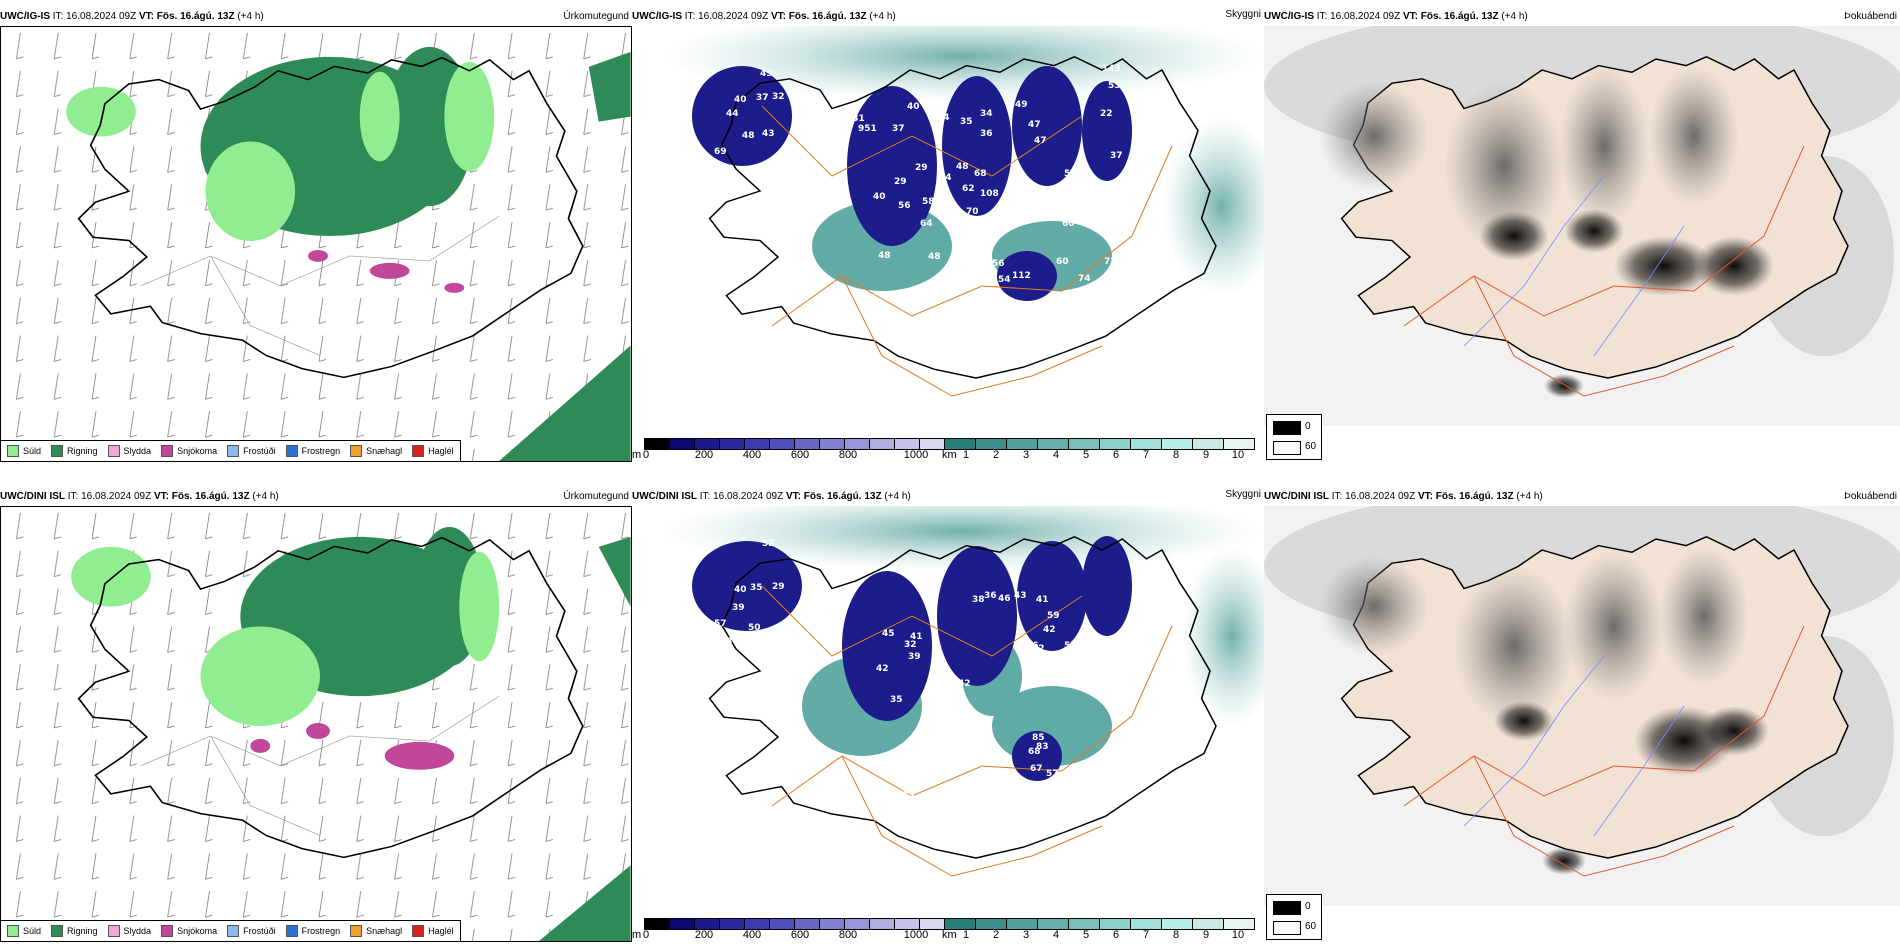  Describe the element at coordinates (972, 212) in the screenshot. I see `peak-height-label: 70` at that location.